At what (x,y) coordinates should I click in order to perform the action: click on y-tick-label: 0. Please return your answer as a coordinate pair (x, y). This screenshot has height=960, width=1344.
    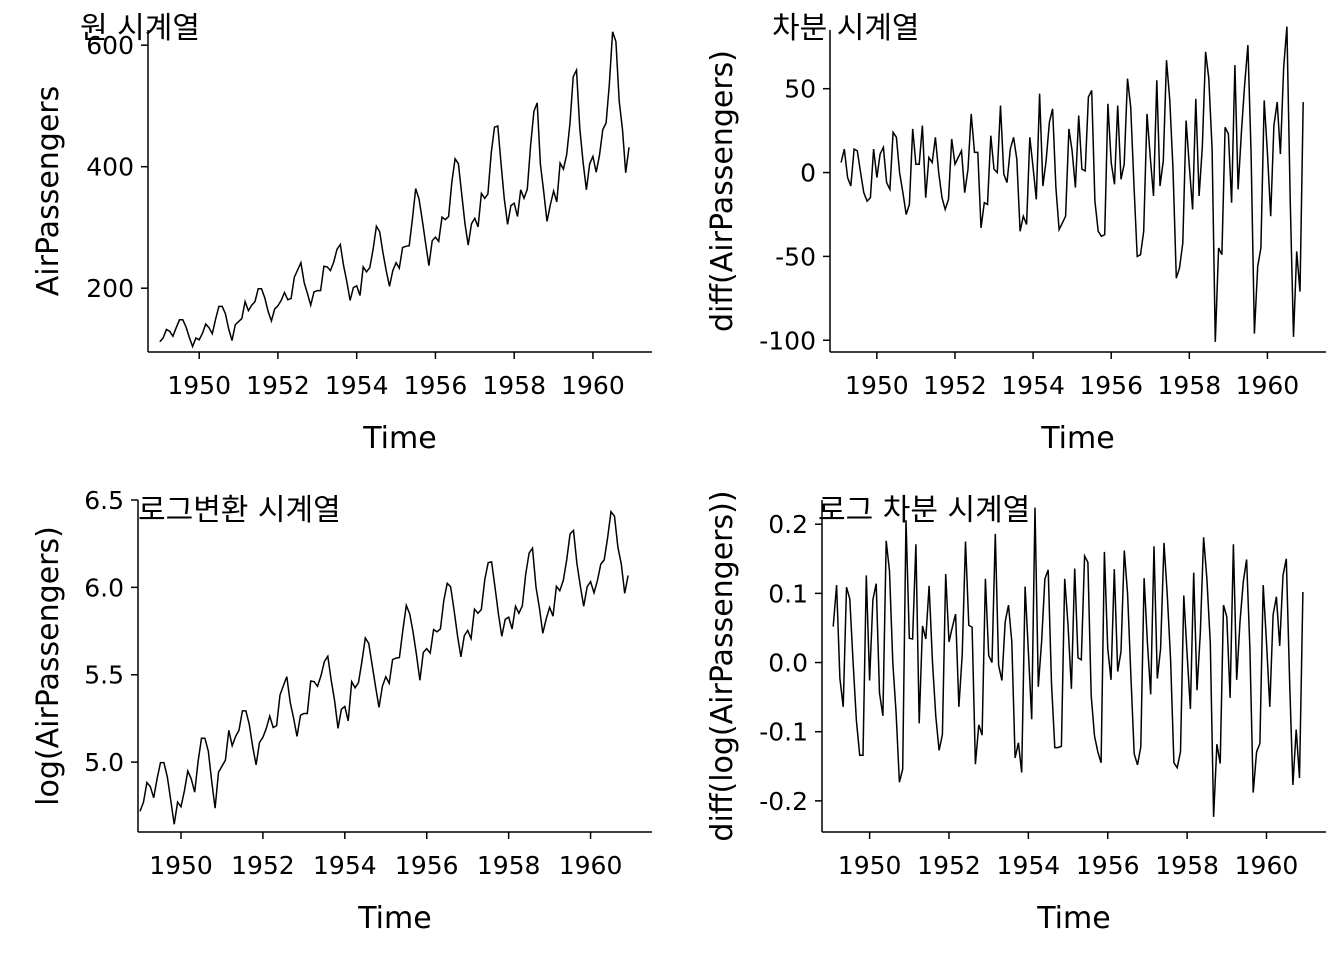
    Looking at the image, I should click on (808, 173).